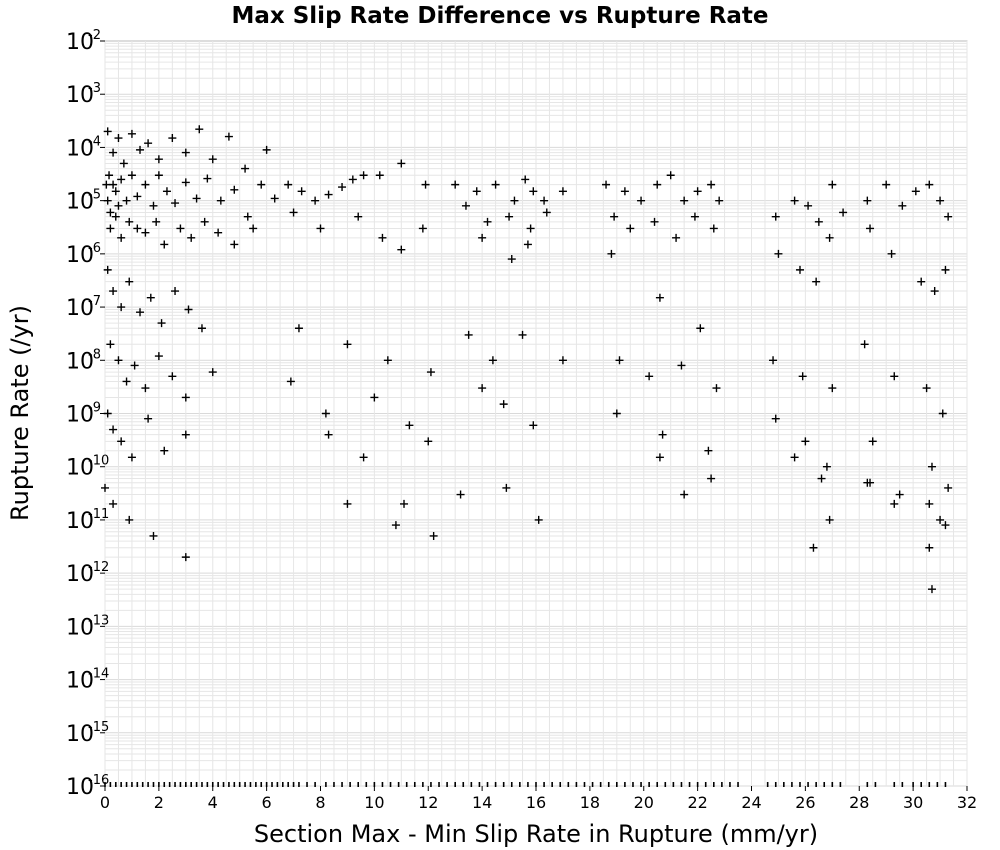  Describe the element at coordinates (94, 408) in the screenshot. I see `y-tick-exponent: -9` at that location.